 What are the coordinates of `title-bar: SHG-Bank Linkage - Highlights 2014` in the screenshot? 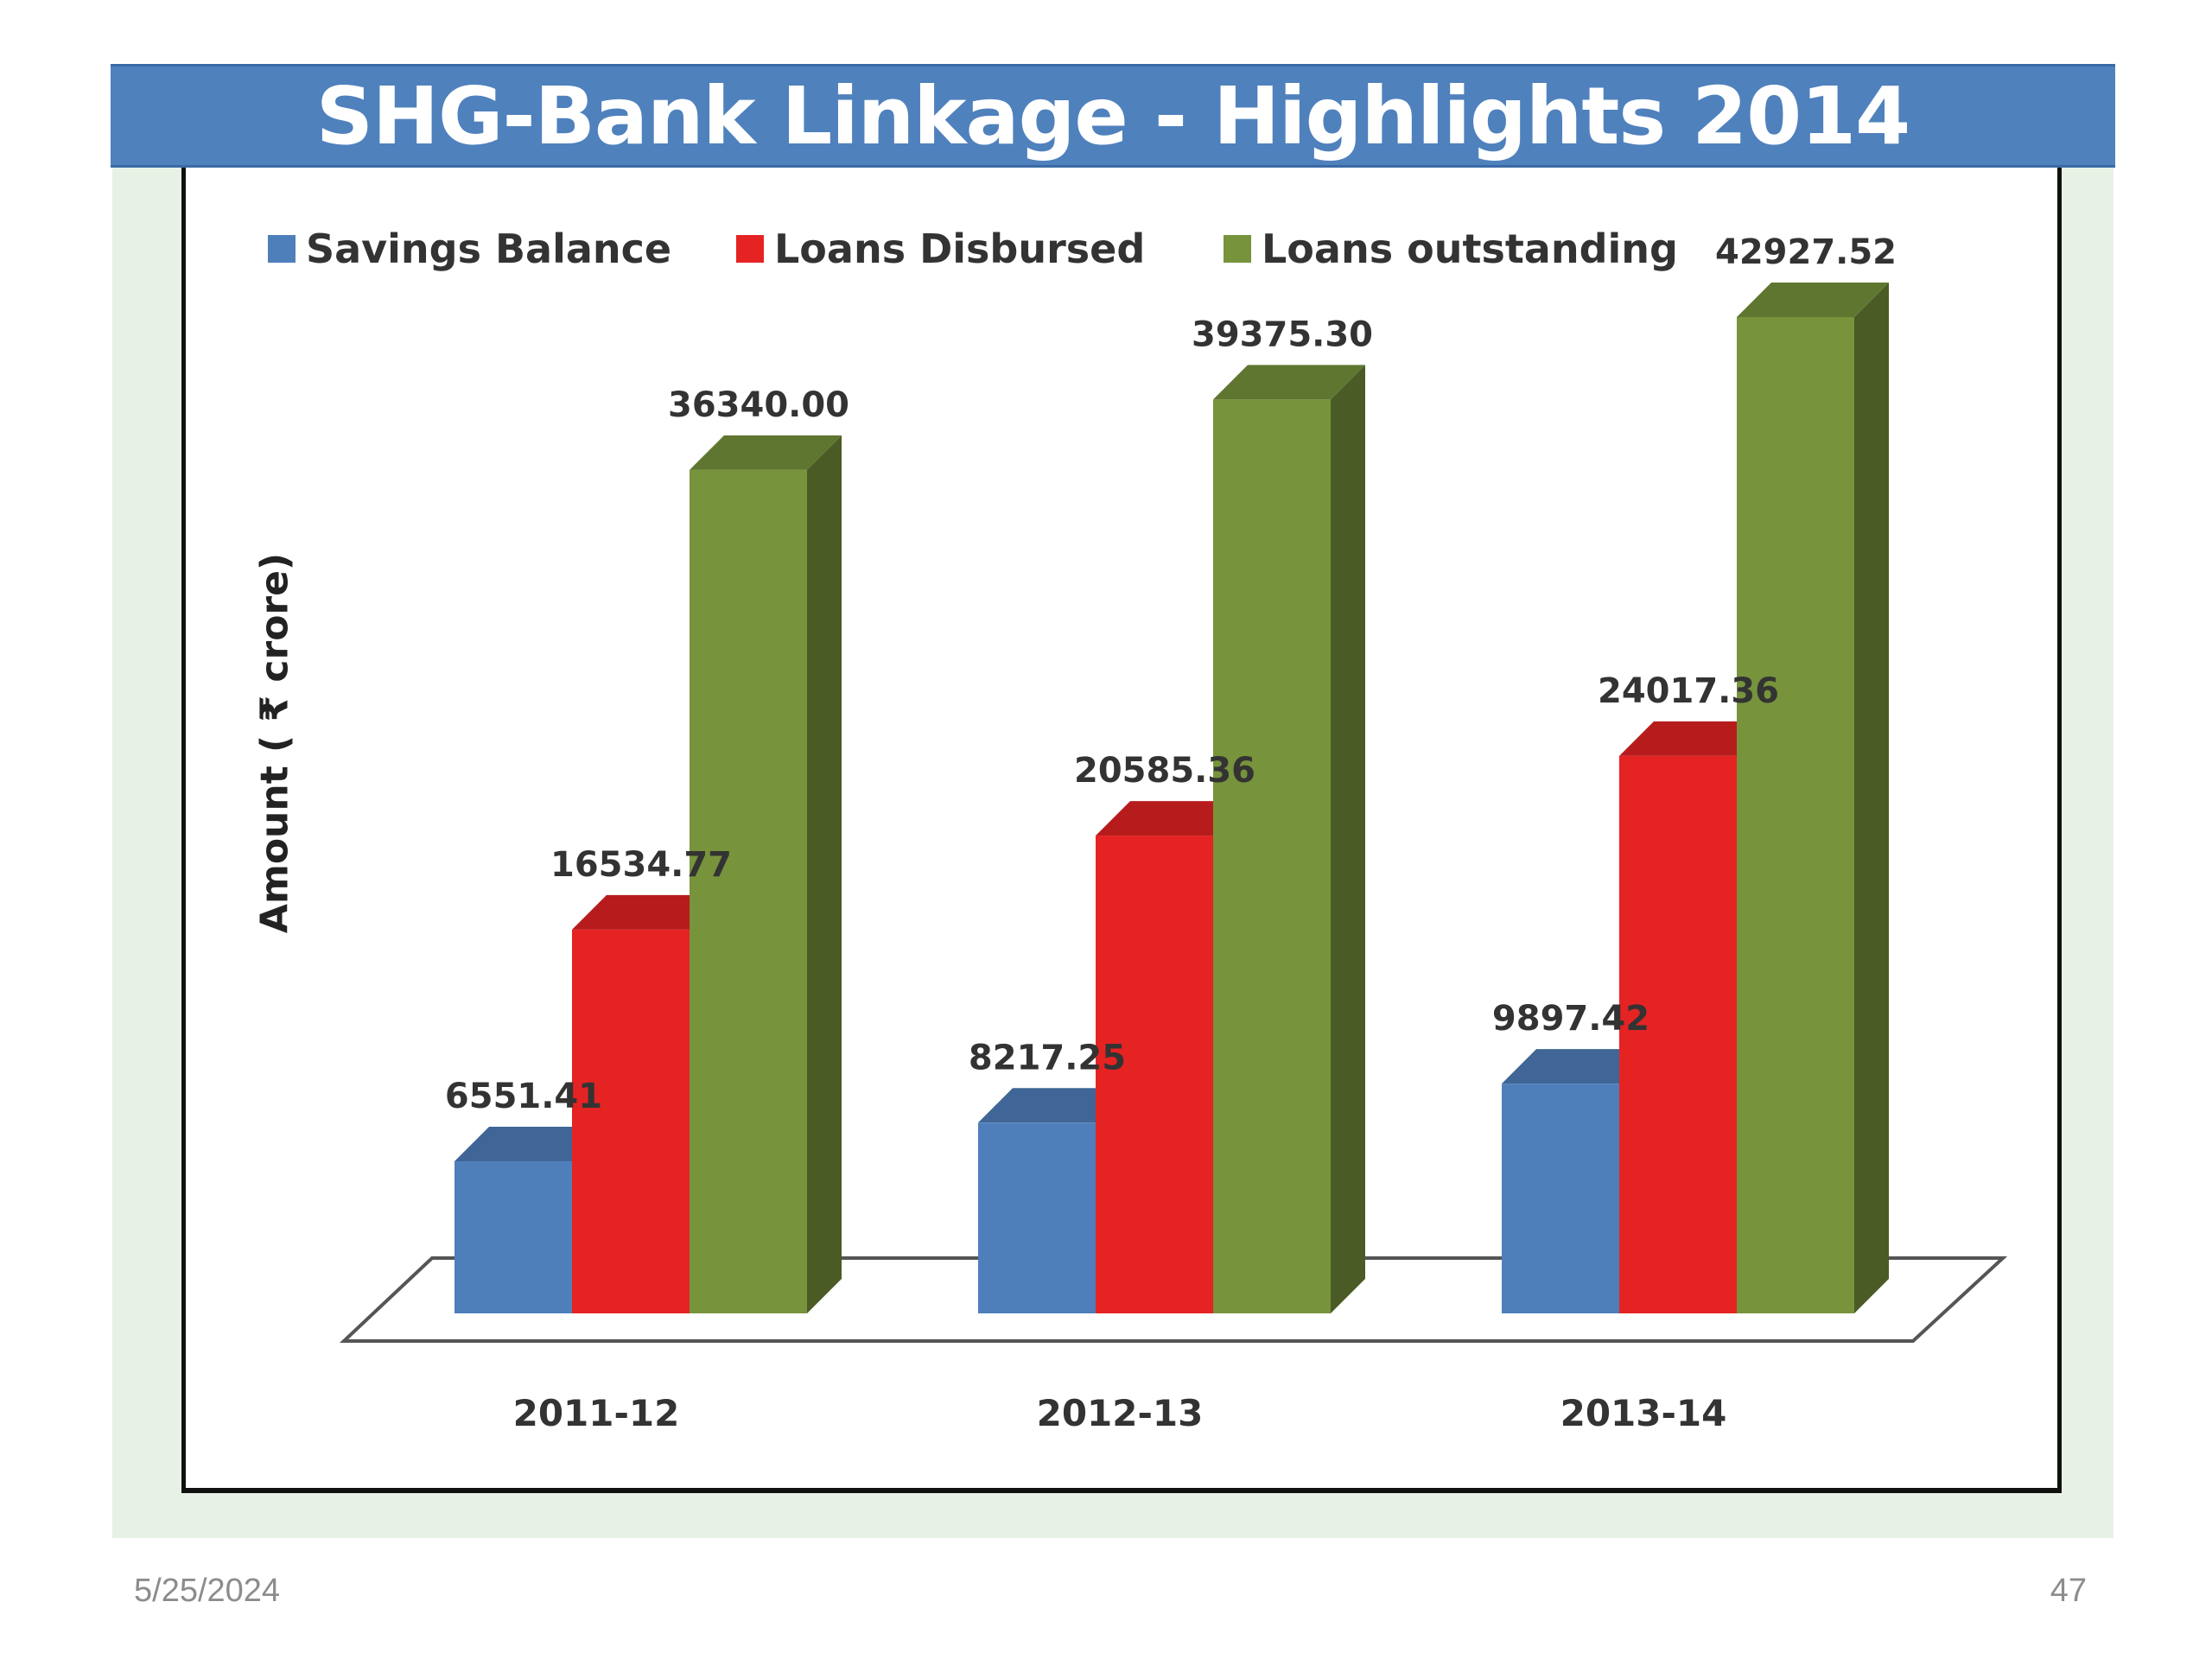 It's located at (1113, 116).